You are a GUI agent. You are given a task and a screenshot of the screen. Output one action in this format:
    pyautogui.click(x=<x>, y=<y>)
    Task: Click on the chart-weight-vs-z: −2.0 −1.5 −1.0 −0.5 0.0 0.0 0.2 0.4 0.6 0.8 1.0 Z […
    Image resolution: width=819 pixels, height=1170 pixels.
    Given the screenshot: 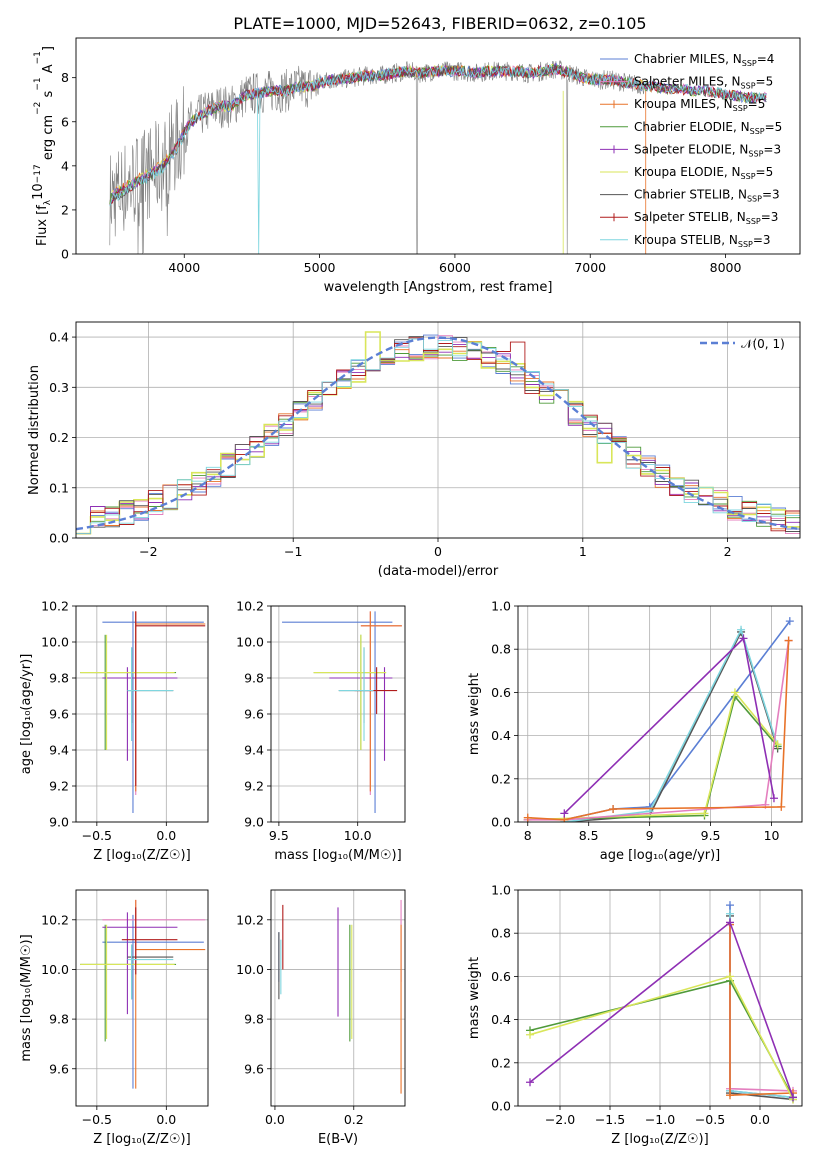 What is the action you would take?
    pyautogui.click(x=635, y=1015)
    